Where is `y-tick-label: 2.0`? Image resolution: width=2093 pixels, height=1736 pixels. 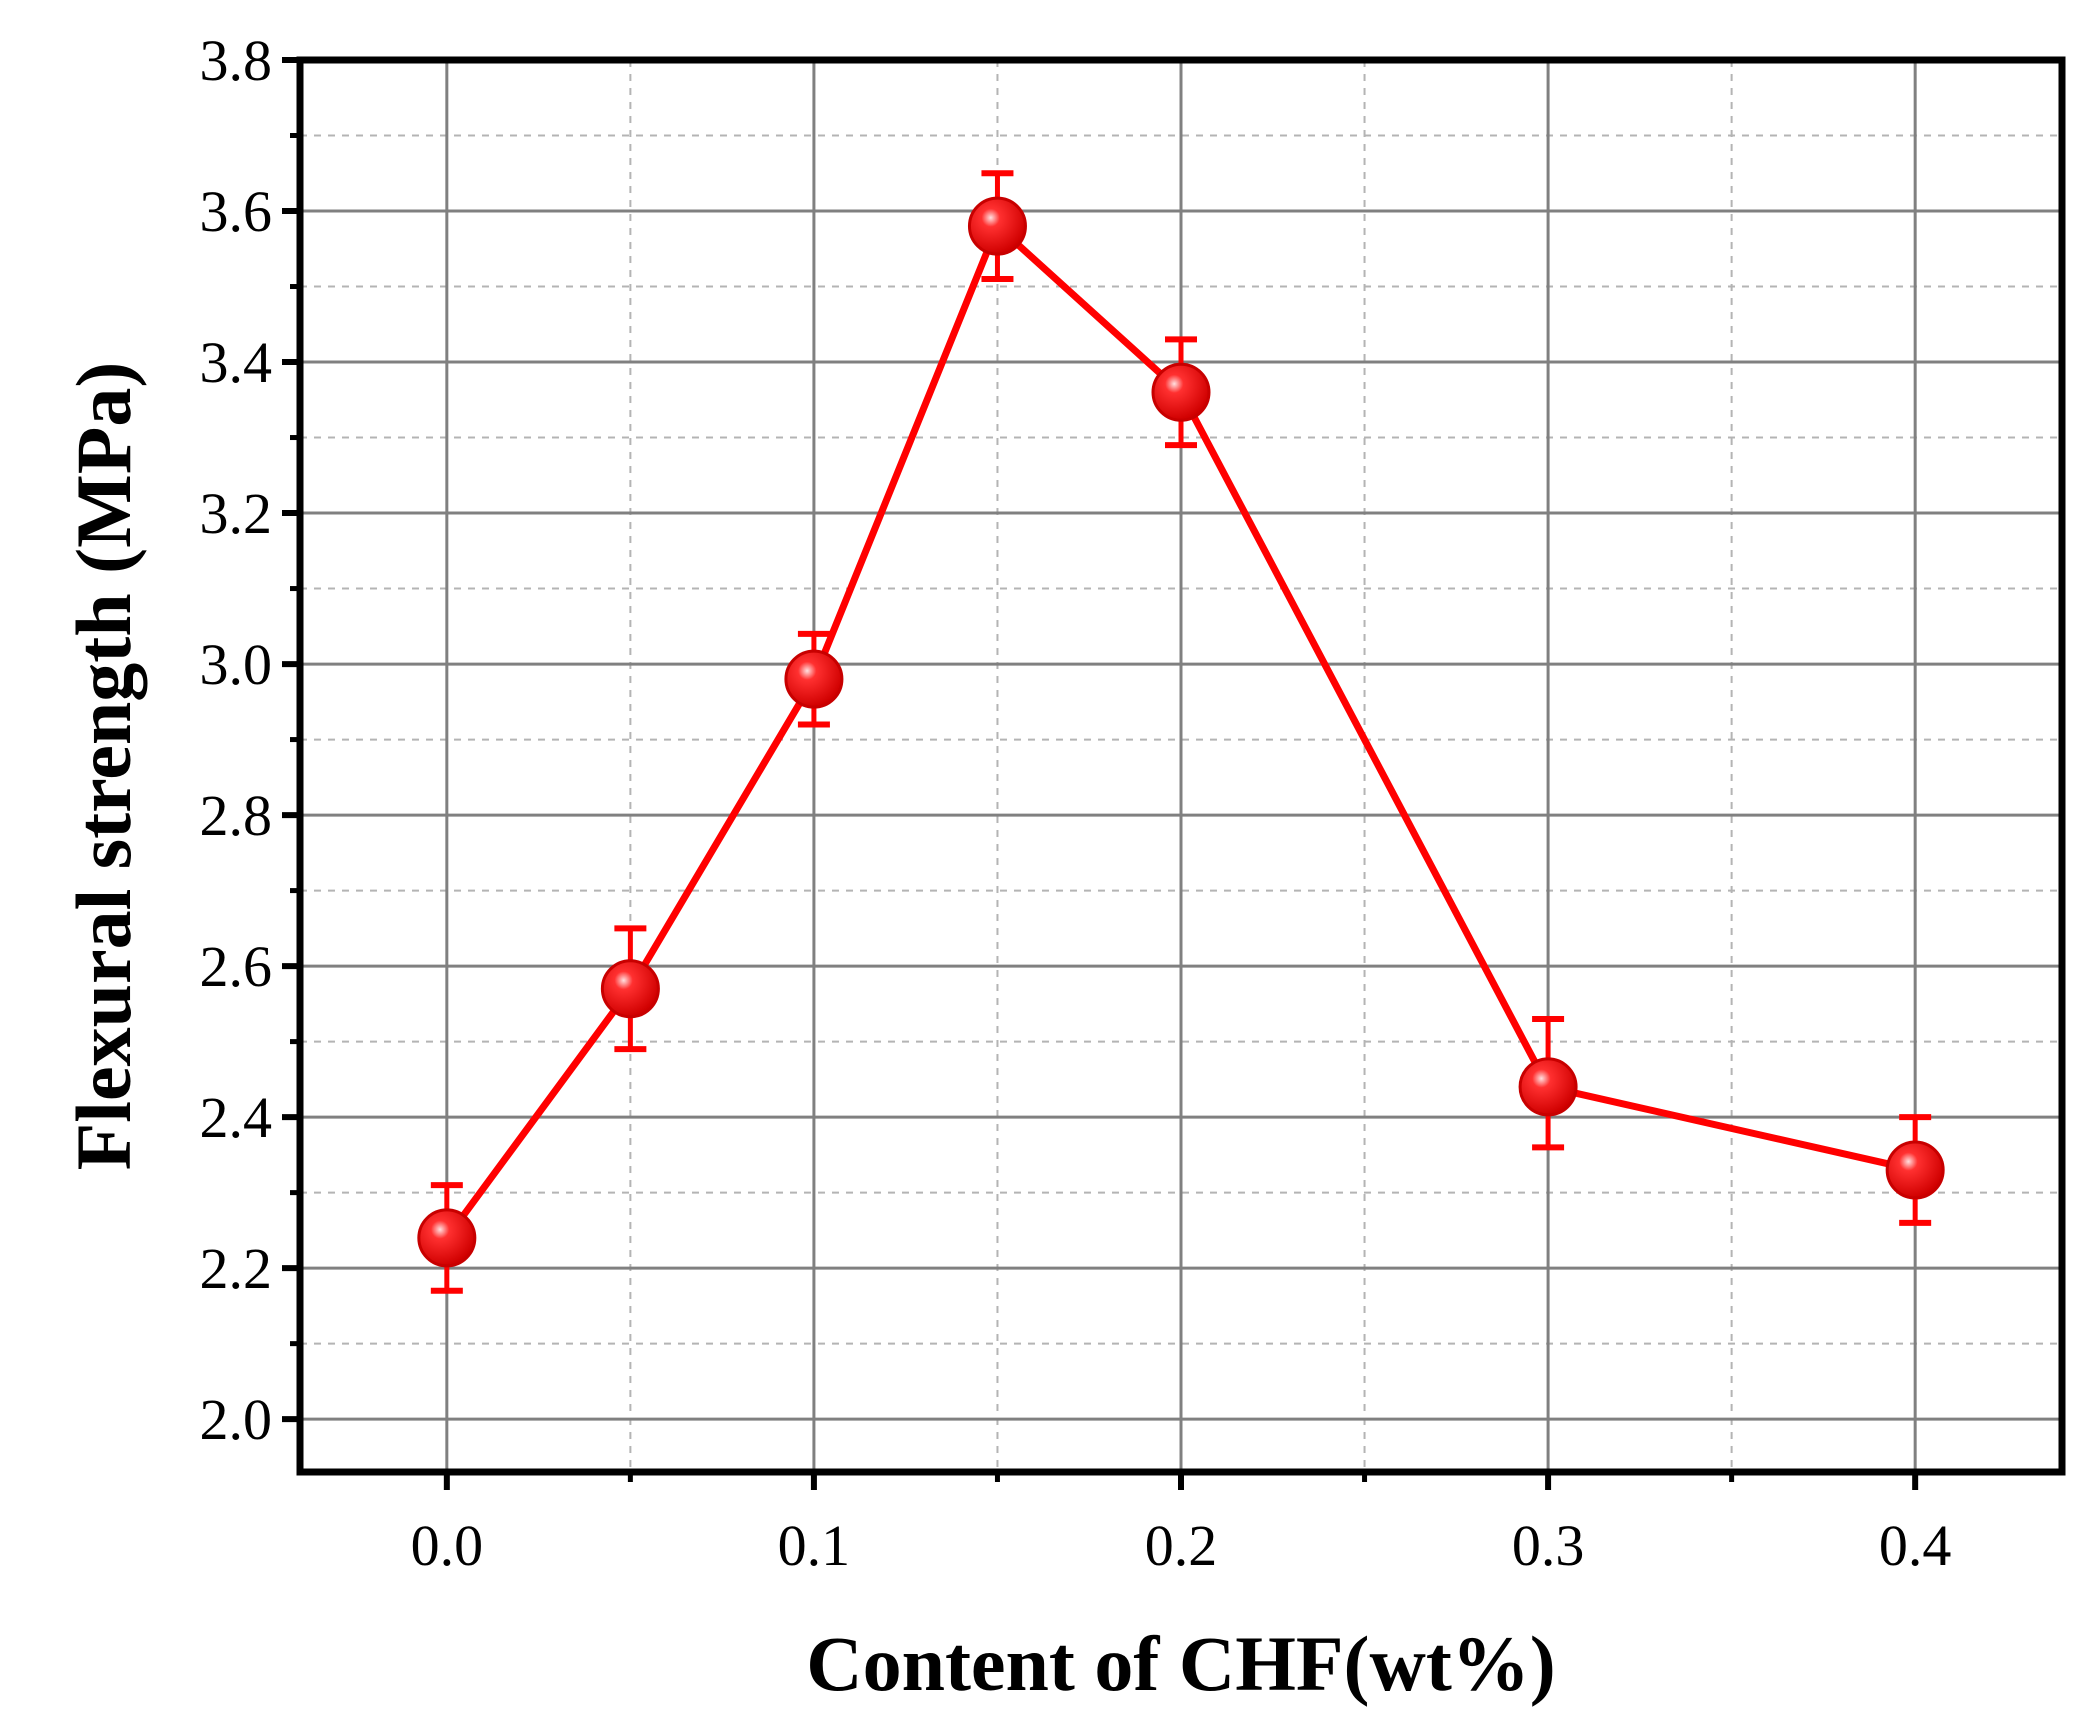 y-tick-label: 2.0 is located at coordinates (236, 1419).